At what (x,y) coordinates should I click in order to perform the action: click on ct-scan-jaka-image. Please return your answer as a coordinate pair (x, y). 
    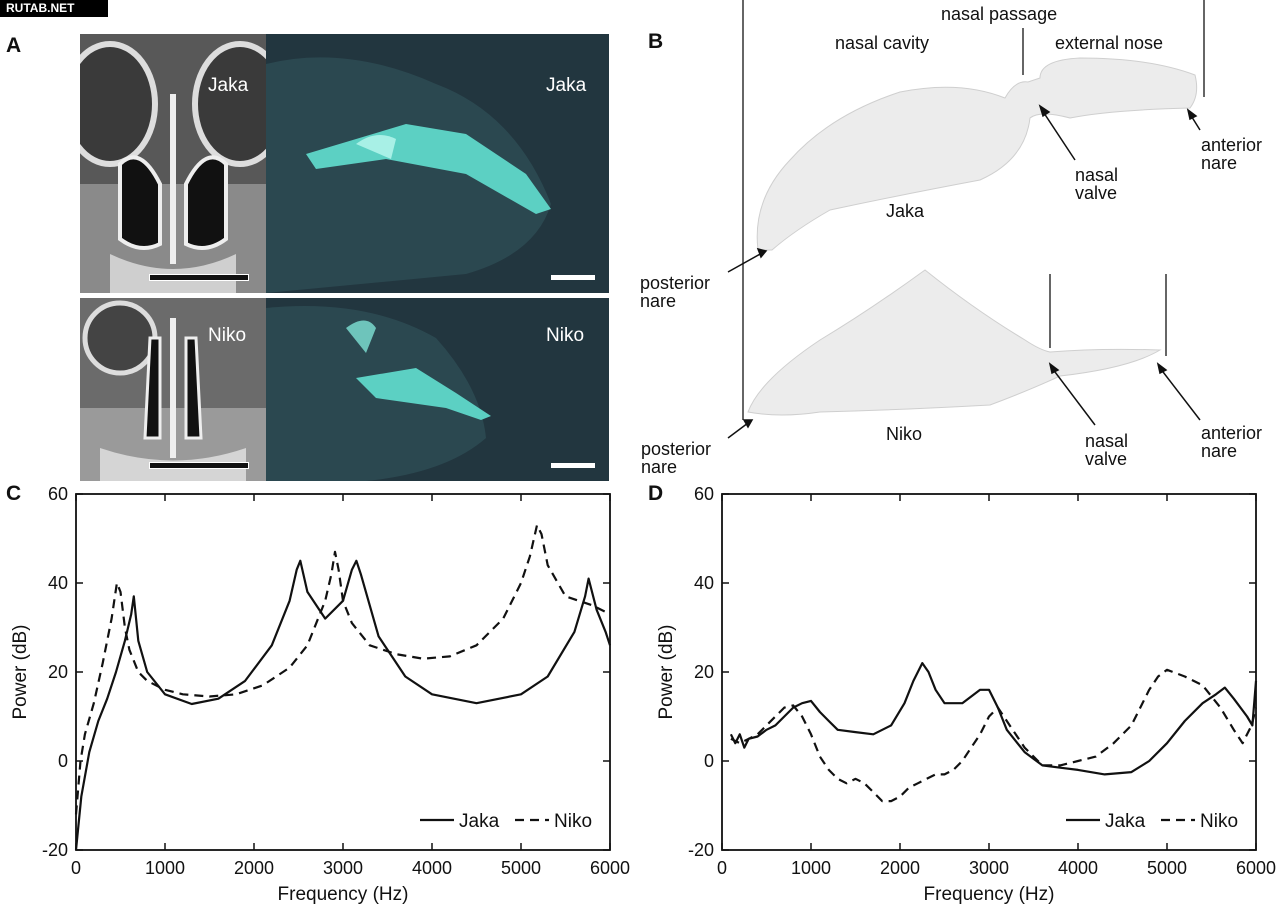
    Looking at the image, I should click on (173, 163).